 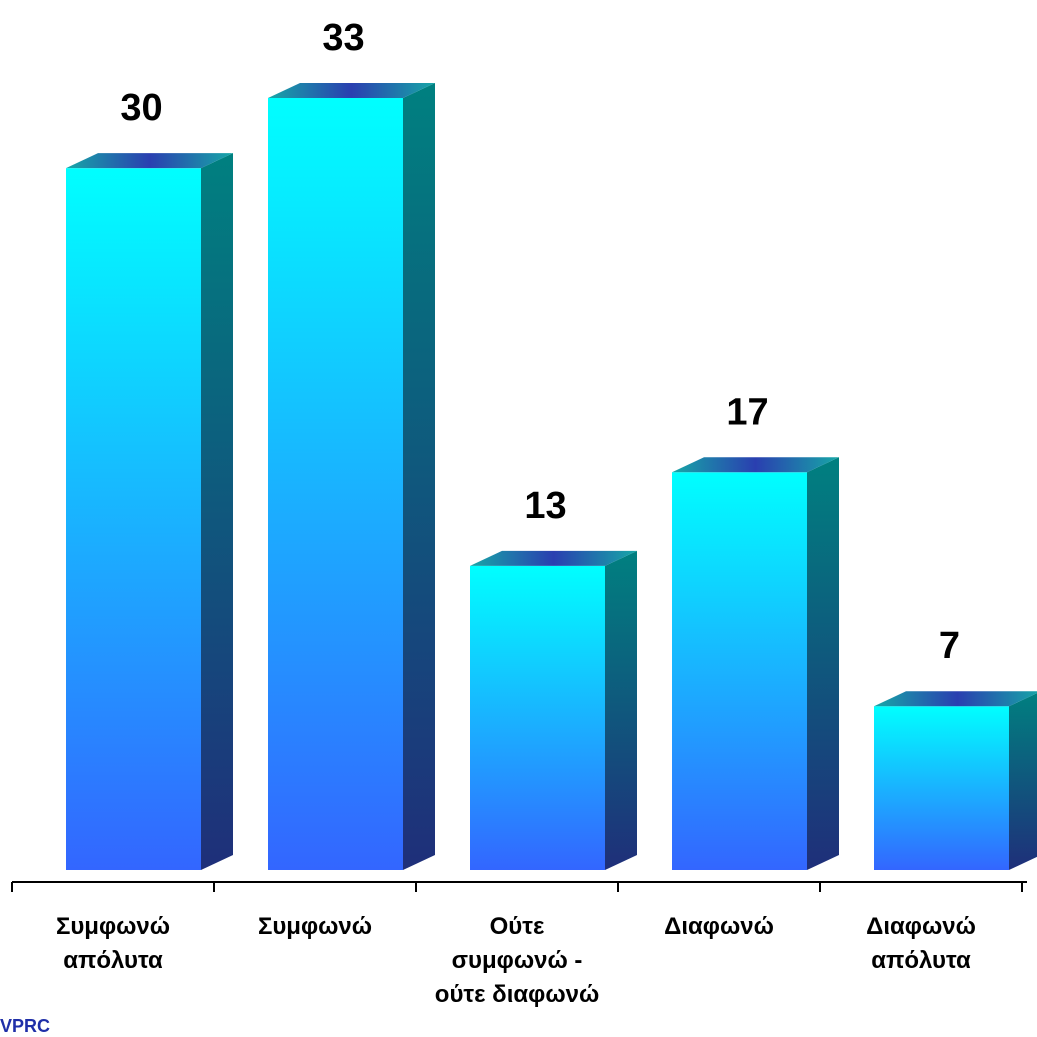 What do you see at coordinates (517, 960) in the screenshot?
I see `category-label: Ούτε συμφωνώ -ούτε διαφωνώ` at bounding box center [517, 960].